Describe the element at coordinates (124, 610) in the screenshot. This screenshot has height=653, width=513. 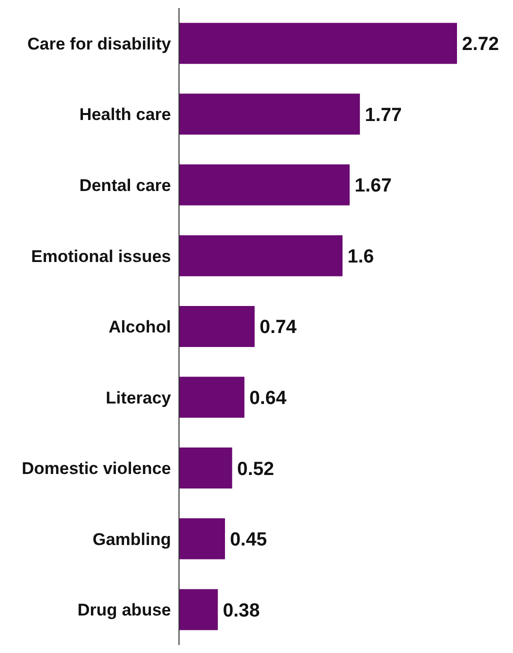
I see `y-tick-label: Drug abuse` at that location.